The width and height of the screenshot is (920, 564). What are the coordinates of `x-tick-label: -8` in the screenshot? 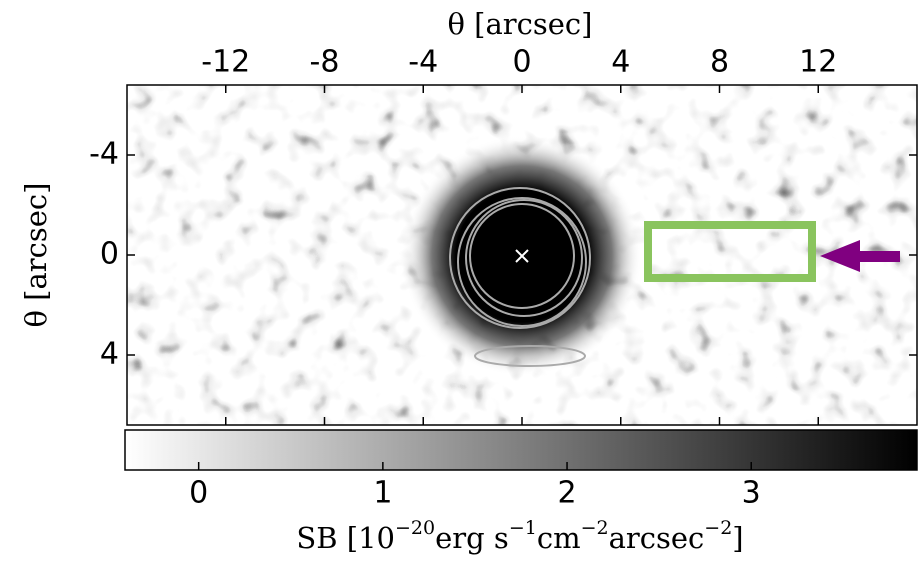 It's located at (325, 62).